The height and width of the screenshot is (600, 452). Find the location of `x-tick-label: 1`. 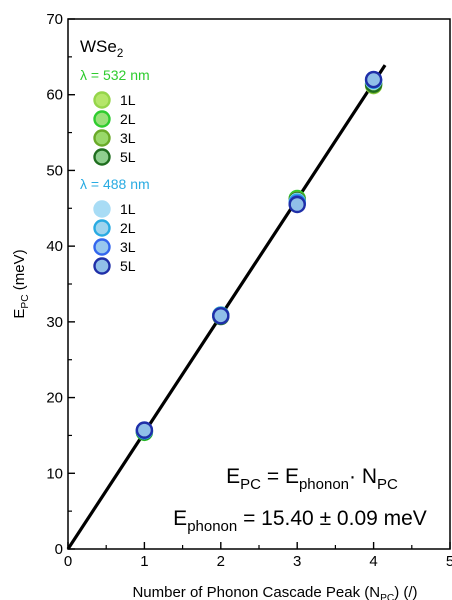

x-tick-label: 1 is located at coordinates (144, 561).